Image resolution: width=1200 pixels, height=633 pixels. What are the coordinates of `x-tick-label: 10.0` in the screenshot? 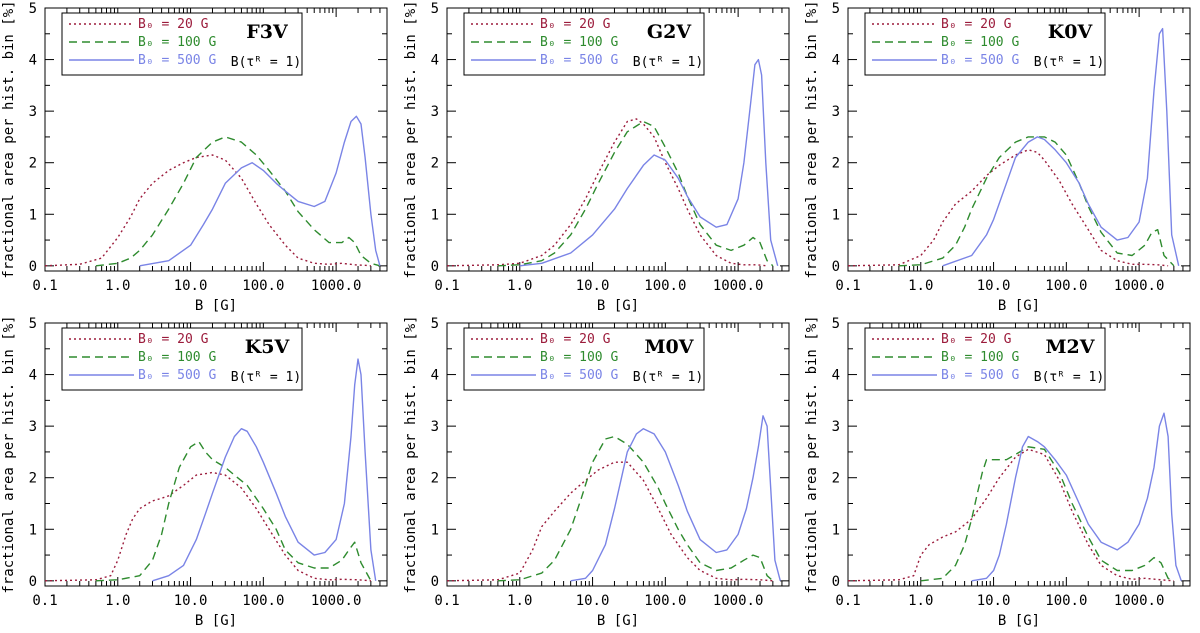 It's located at (593, 601).